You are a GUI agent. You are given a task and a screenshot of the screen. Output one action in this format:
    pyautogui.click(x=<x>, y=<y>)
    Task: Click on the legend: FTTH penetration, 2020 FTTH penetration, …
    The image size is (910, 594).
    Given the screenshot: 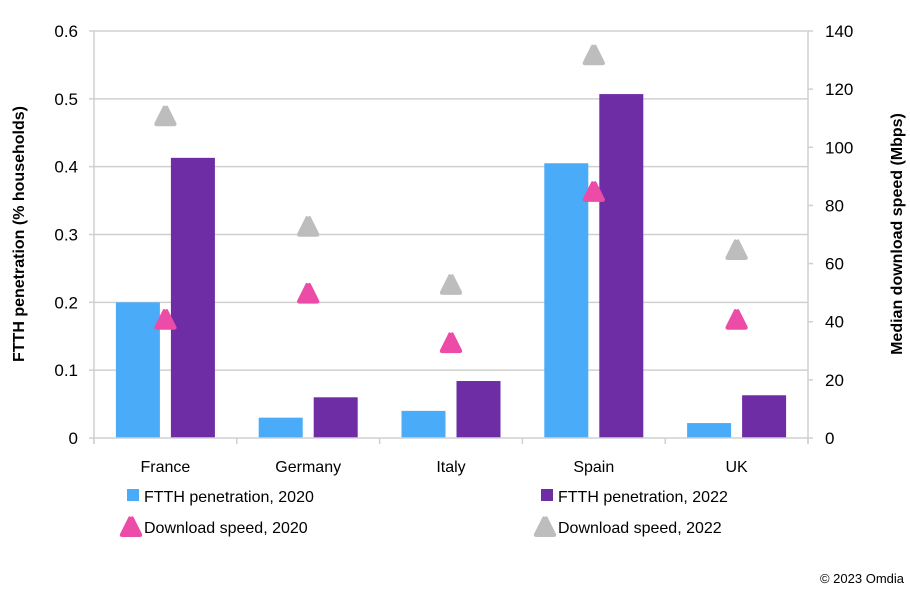 What is the action you would take?
    pyautogui.click(x=423, y=513)
    